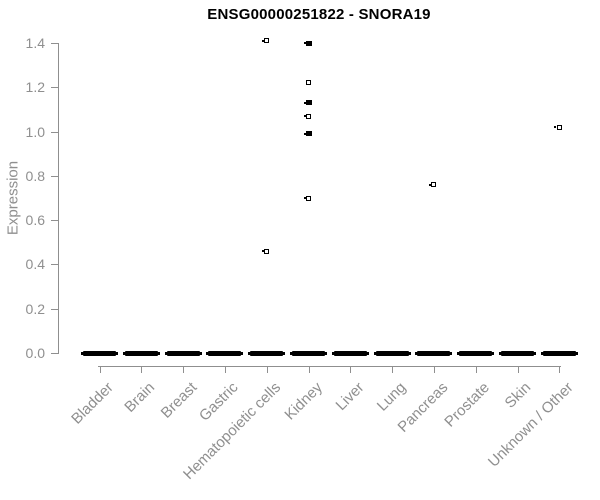  What do you see at coordinates (179, 400) in the screenshot?
I see `x-category-label: Breast` at bounding box center [179, 400].